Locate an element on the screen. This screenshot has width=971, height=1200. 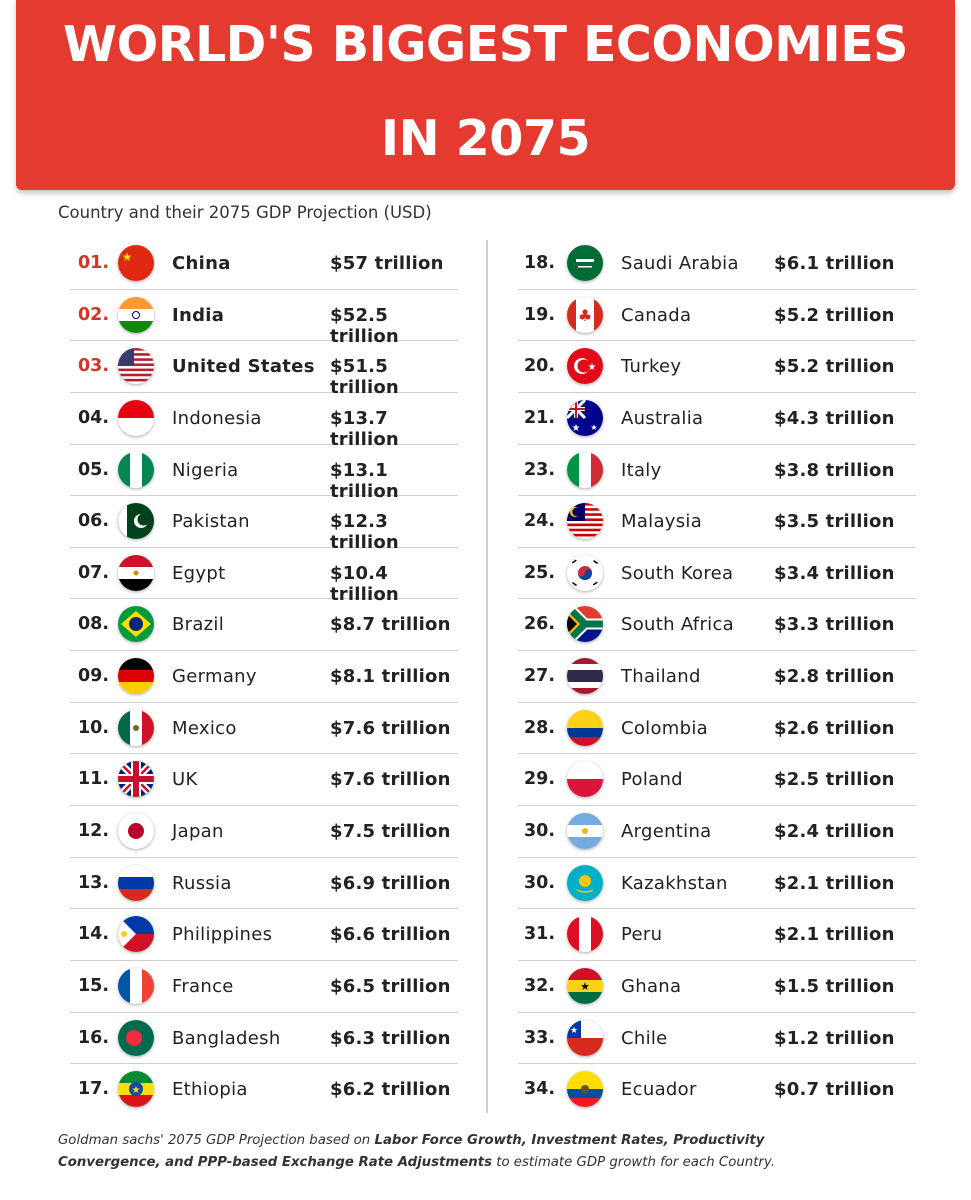
table-row: 13. Russia $6.9 trillion is located at coordinates (264, 884).